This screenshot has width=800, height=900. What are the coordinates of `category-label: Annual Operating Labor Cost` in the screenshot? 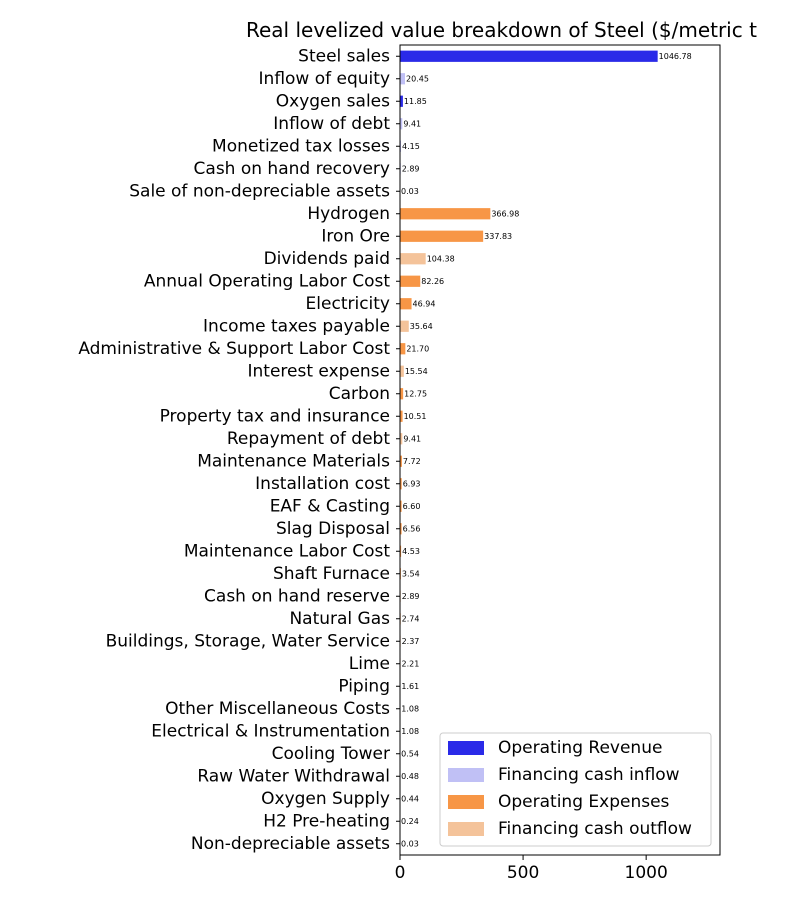 It's located at (267, 281).